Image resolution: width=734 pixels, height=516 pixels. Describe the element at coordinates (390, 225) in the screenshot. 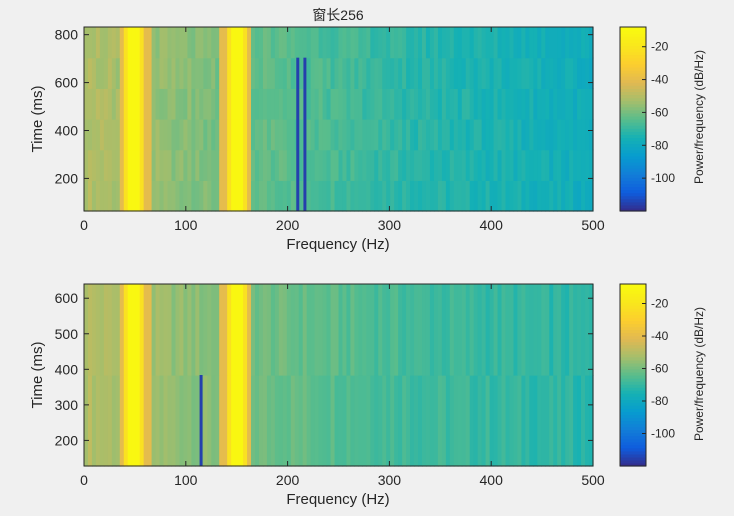

I see `x-tick-label: 300` at that location.